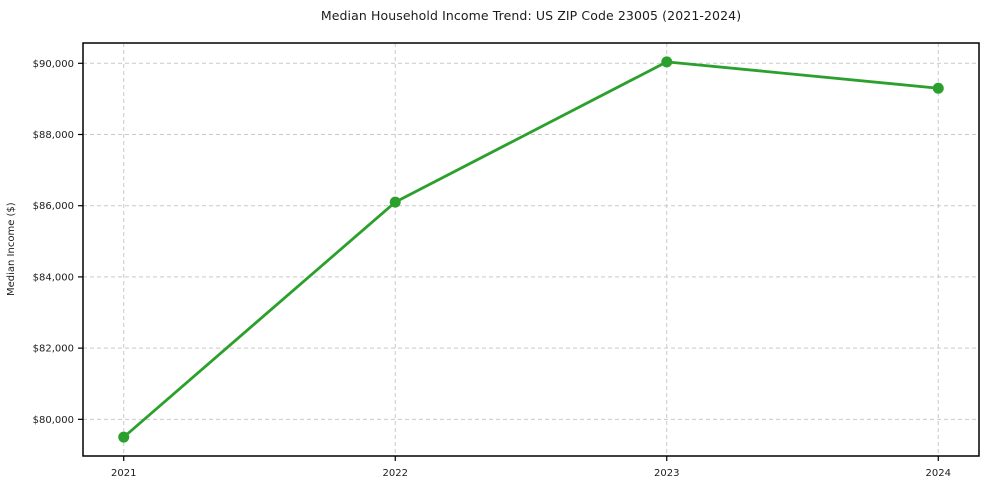 The width and height of the screenshot is (989, 490). Describe the element at coordinates (53, 277) in the screenshot. I see `y-tick-label: $84,000` at that location.